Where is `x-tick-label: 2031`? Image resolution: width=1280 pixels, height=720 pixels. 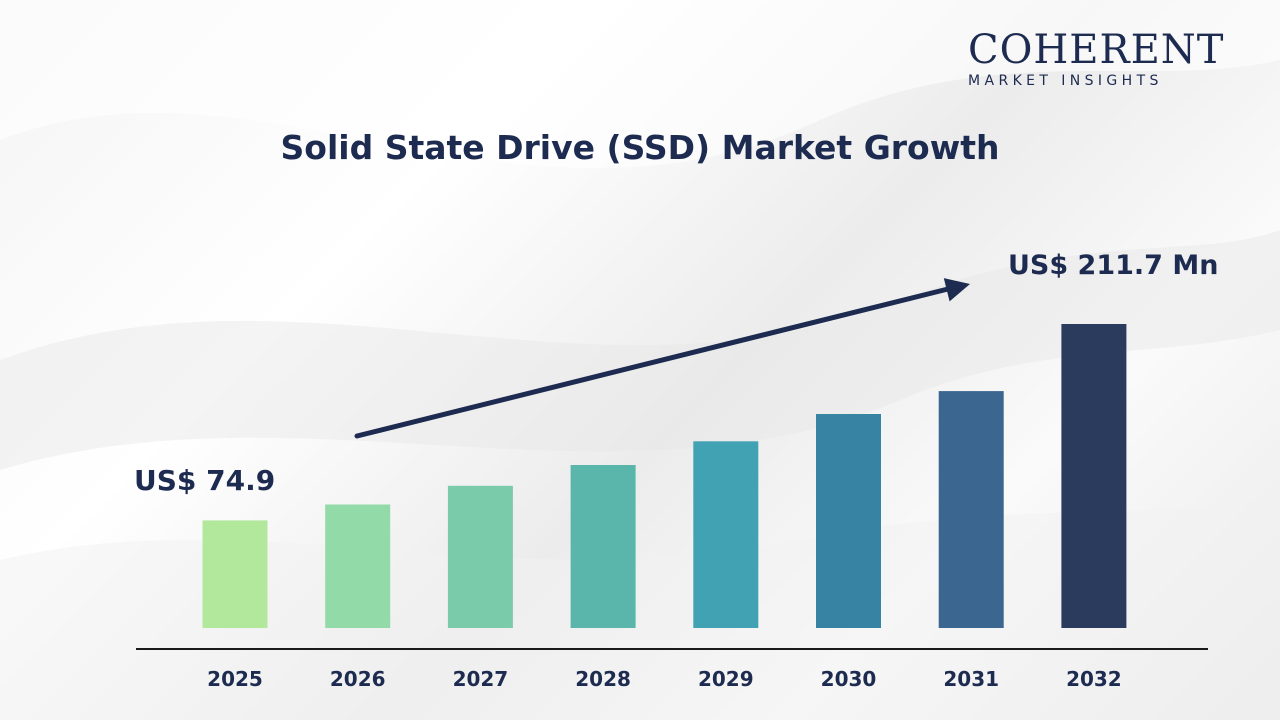
x-tick-label: 2031 is located at coordinates (971, 679).